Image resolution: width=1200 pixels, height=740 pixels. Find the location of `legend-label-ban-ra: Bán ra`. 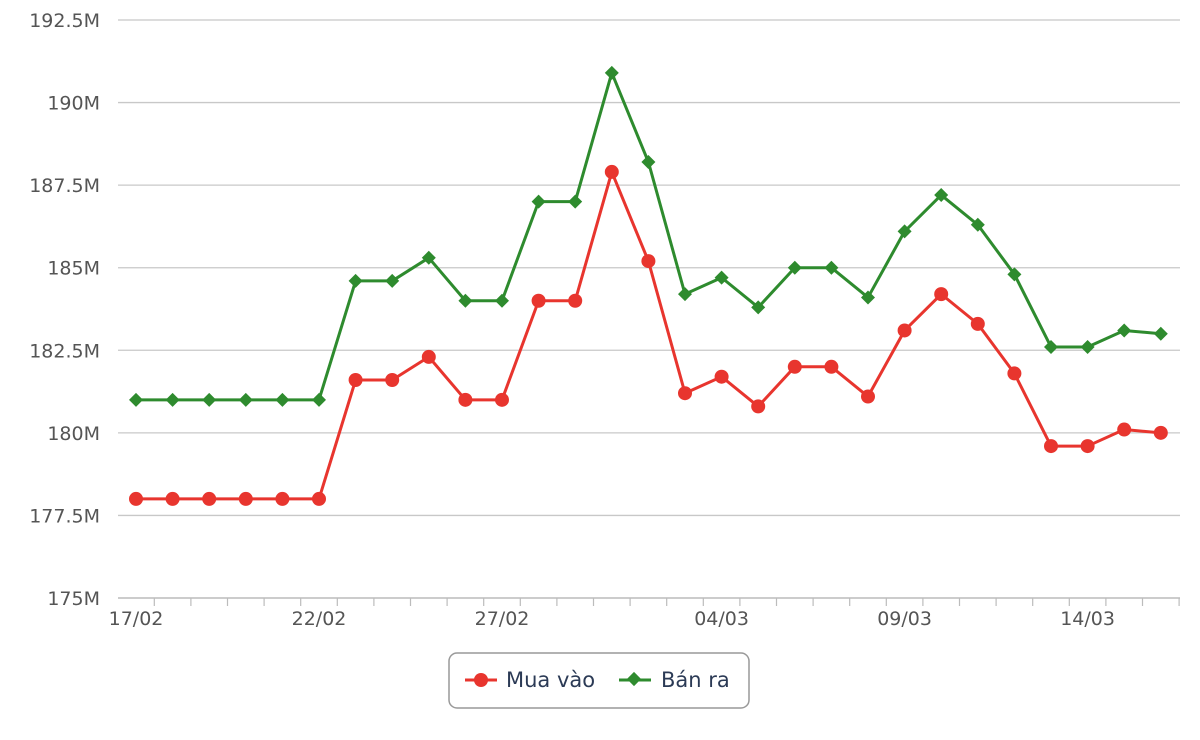

legend-label-ban-ra: Bán ra is located at coordinates (695, 680).